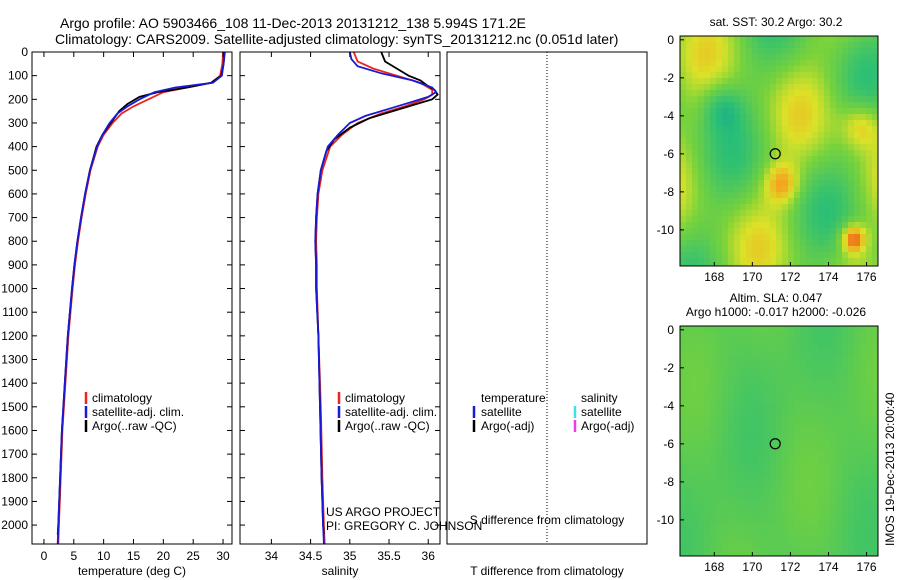 This screenshot has width=900, height=580. What do you see at coordinates (340, 571) in the screenshot?
I see `salinity-xlabel: salinity` at bounding box center [340, 571].